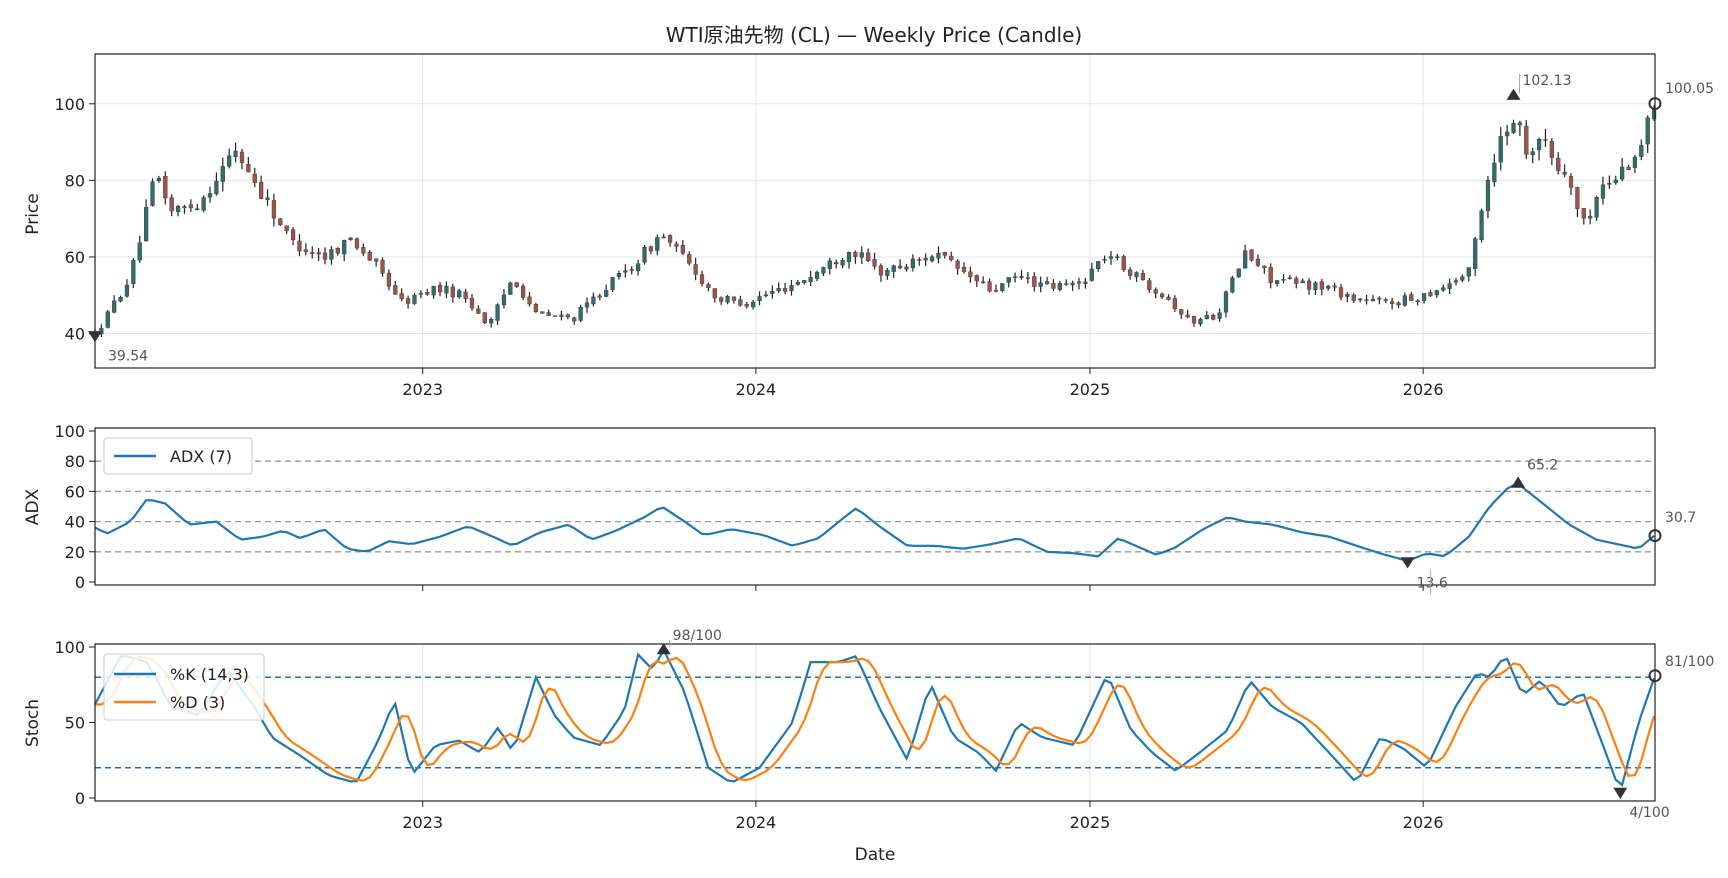 This screenshot has width=1728, height=878. I want to click on stoch-x-tick-label: 2024, so click(756, 822).